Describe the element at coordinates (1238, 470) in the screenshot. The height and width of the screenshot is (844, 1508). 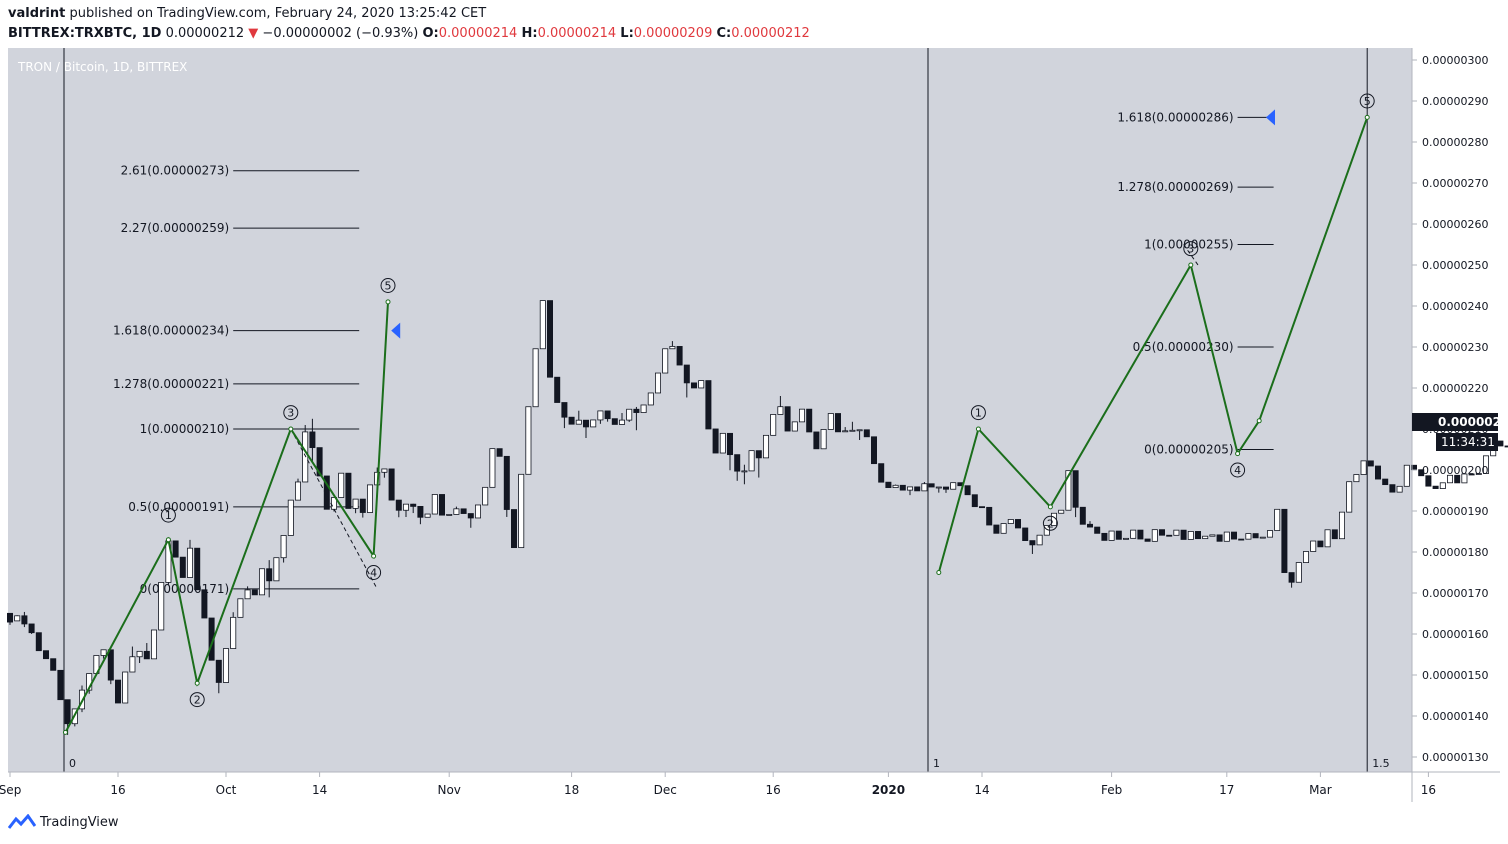
I see `wave-label-circle` at that location.